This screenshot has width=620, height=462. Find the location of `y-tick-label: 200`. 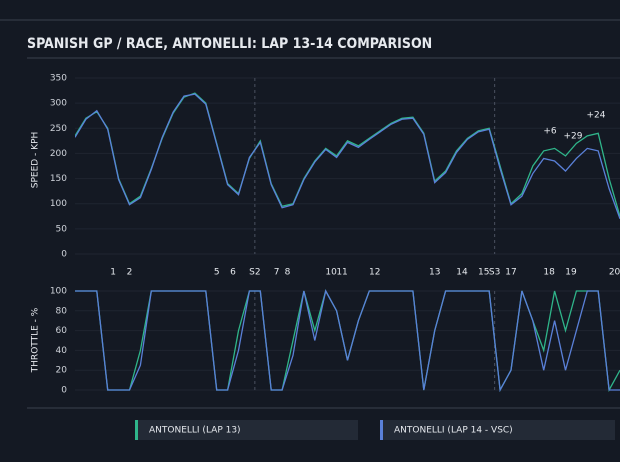

y-tick-label: 200 is located at coordinates (58, 154).